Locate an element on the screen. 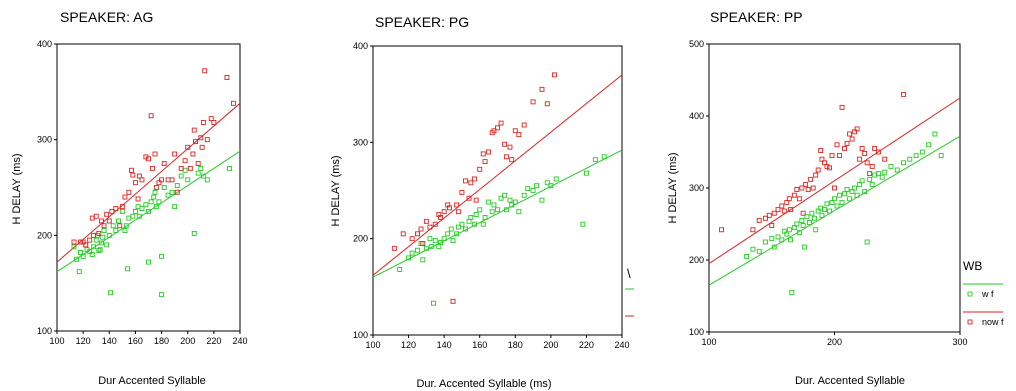  x-tick-label: 300 is located at coordinates (959, 342).